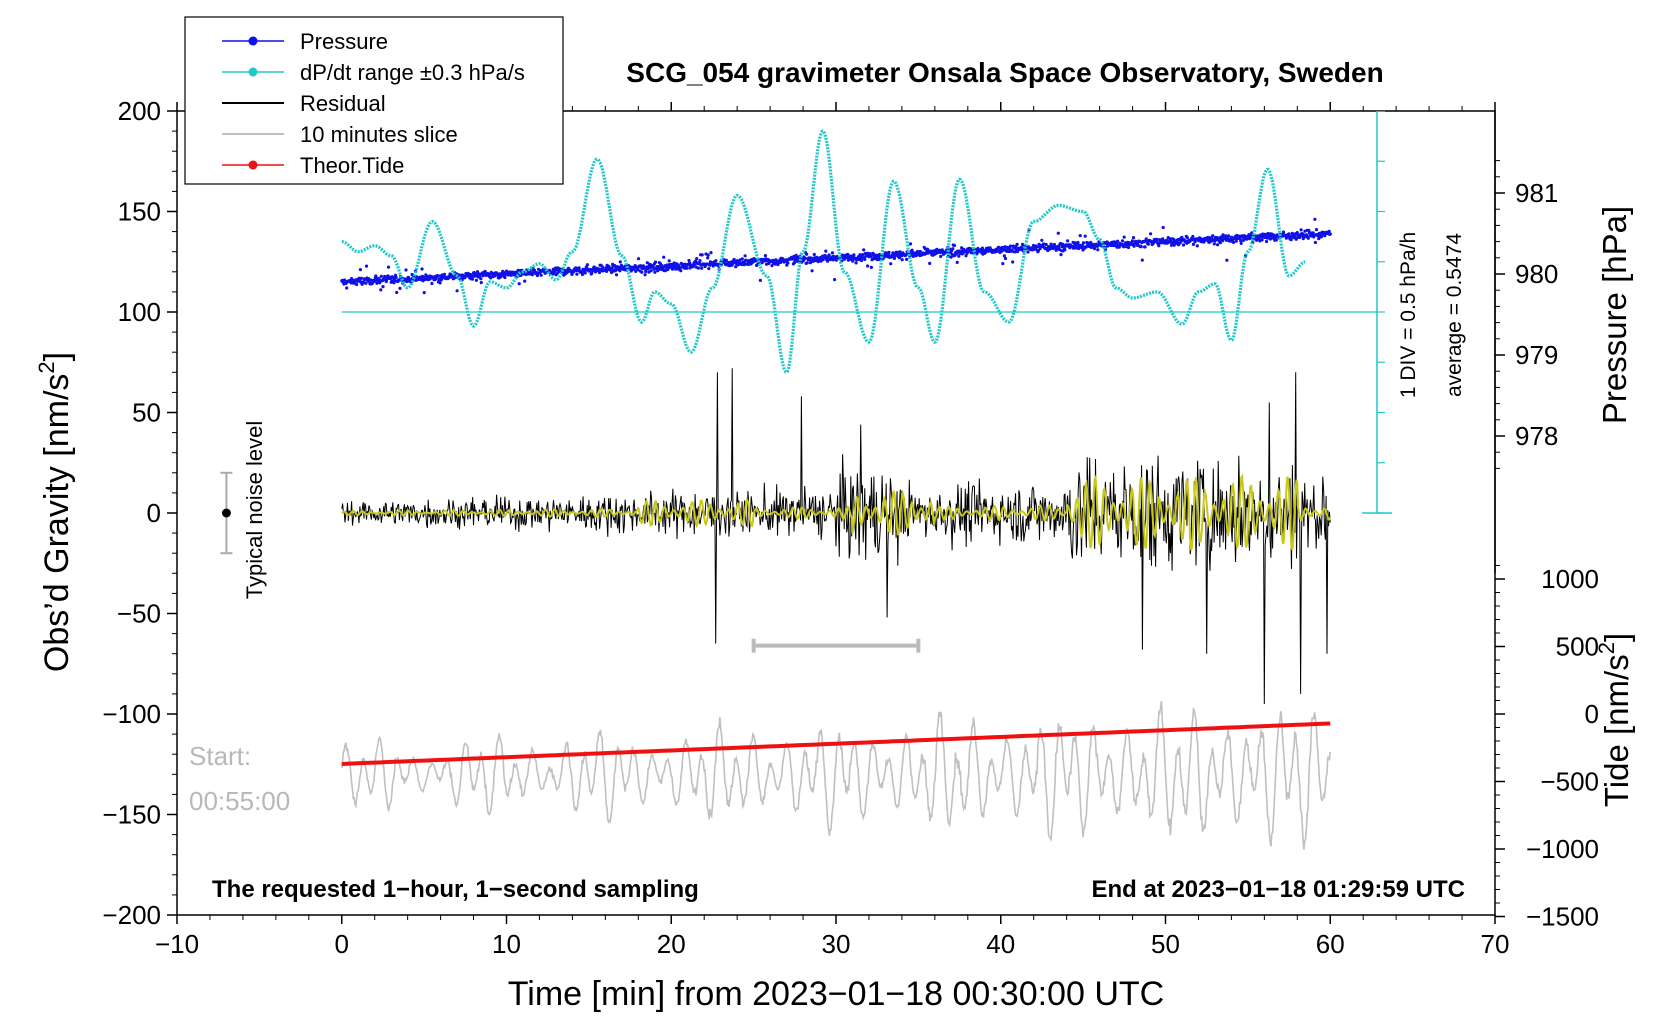  Describe the element at coordinates (836, 775) in the screenshot. I see `slice-curve` at that location.